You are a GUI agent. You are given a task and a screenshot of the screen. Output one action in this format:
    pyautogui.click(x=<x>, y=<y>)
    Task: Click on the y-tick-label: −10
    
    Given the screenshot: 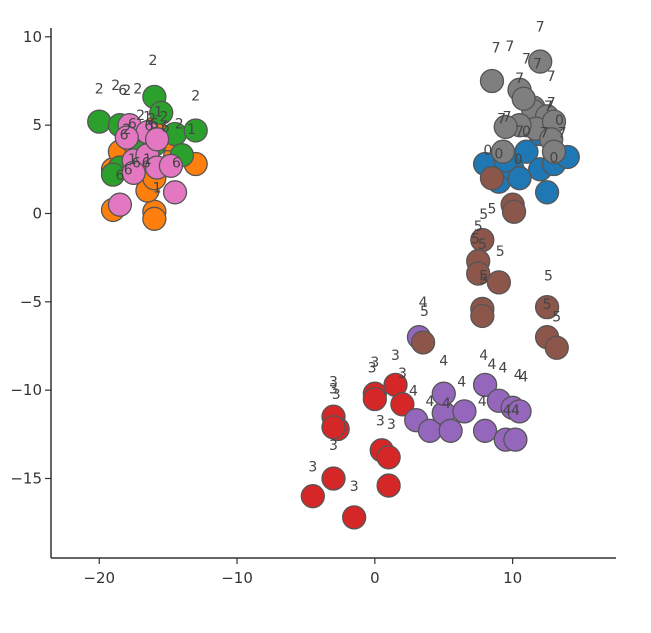 What is the action you would take?
    pyautogui.click(x=26, y=390)
    